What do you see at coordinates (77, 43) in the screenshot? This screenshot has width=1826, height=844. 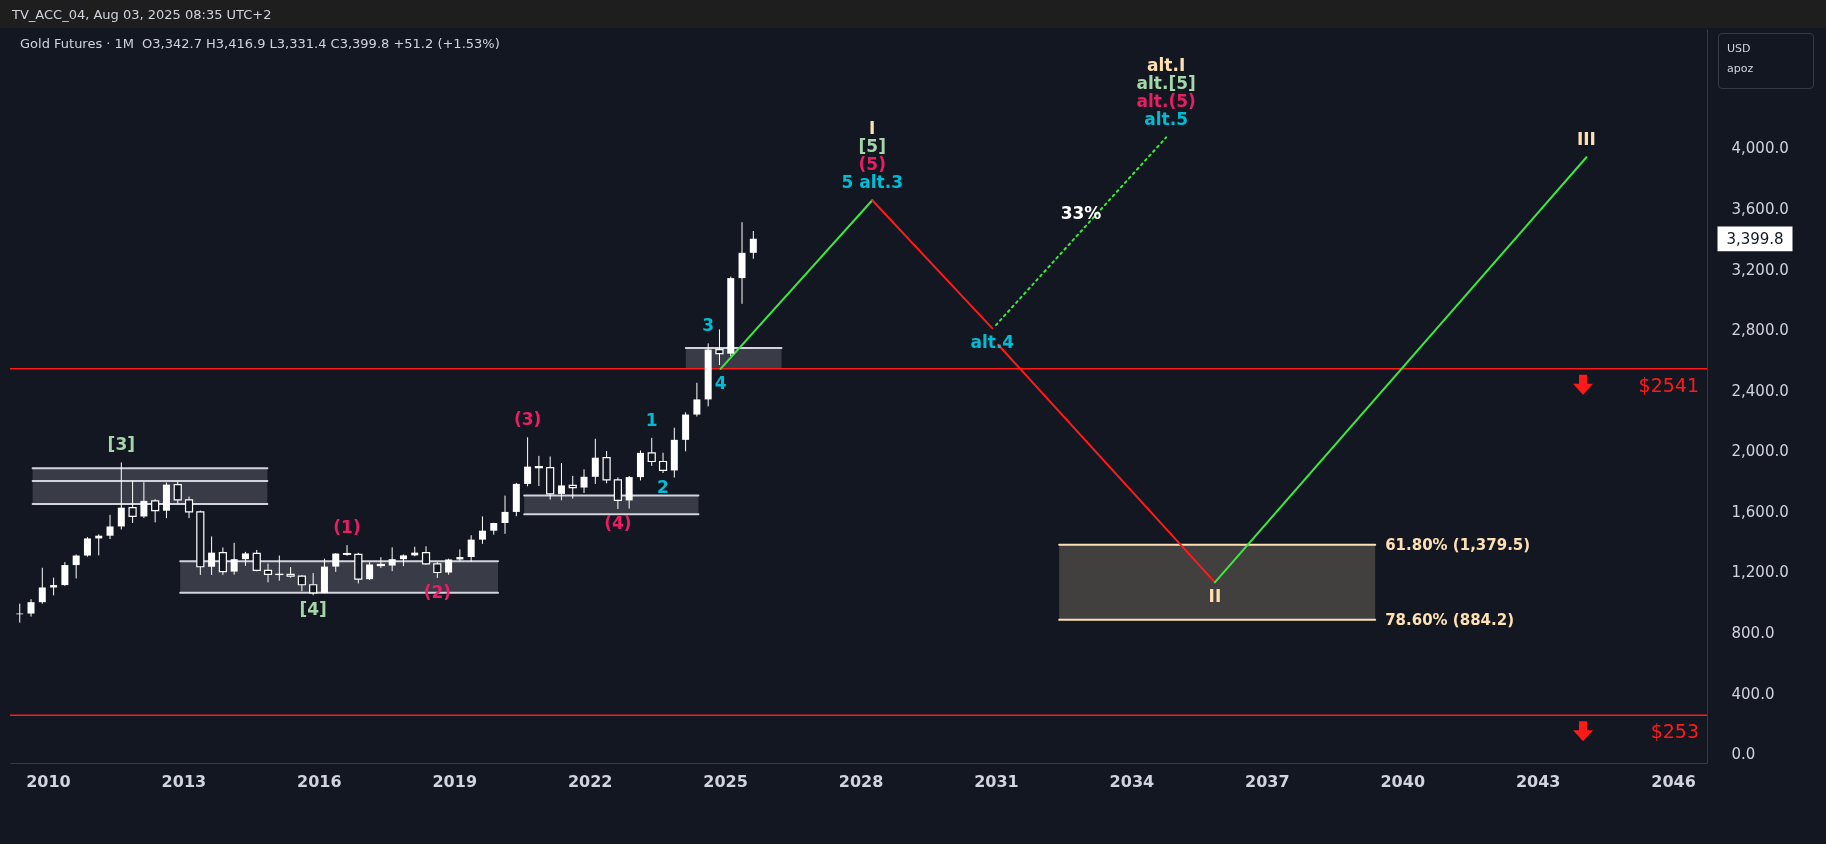 I see `text: Gold Futures · 1M` at bounding box center [77, 43].